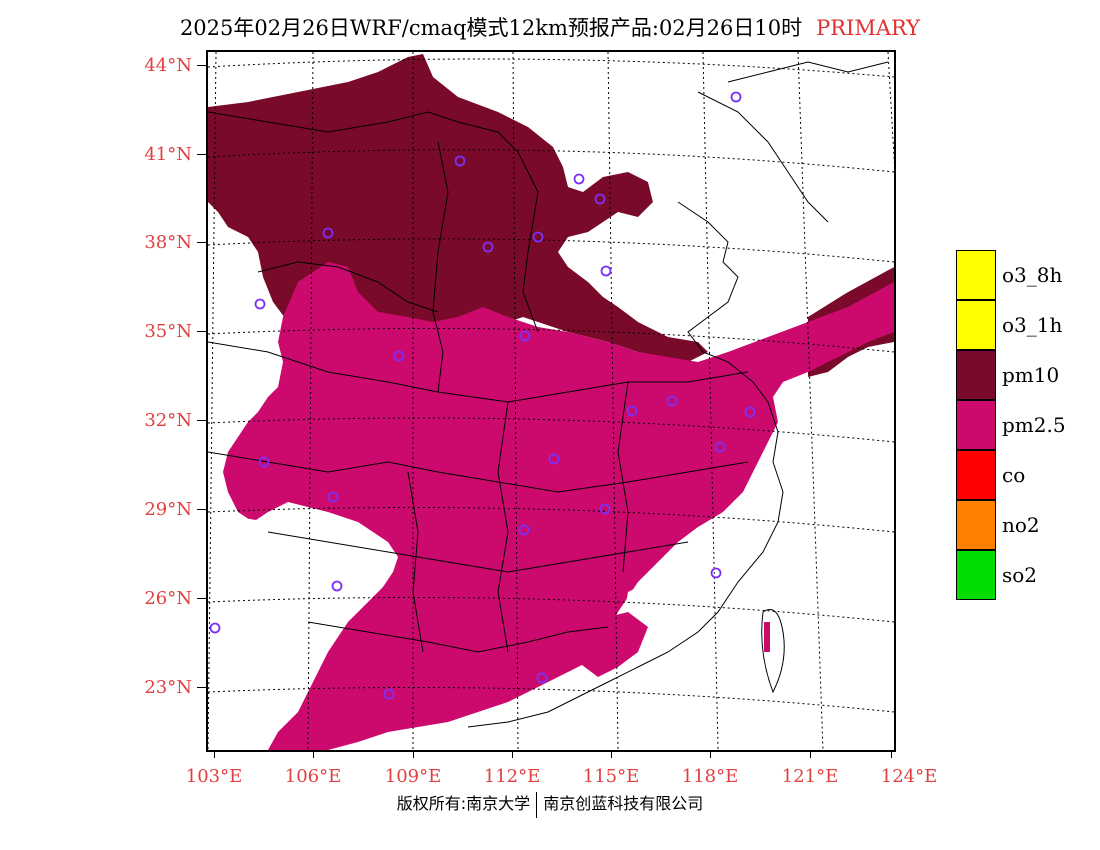 The height and width of the screenshot is (850, 1100). What do you see at coordinates (168, 509) in the screenshot?
I see `lat-label: 29°N` at bounding box center [168, 509].